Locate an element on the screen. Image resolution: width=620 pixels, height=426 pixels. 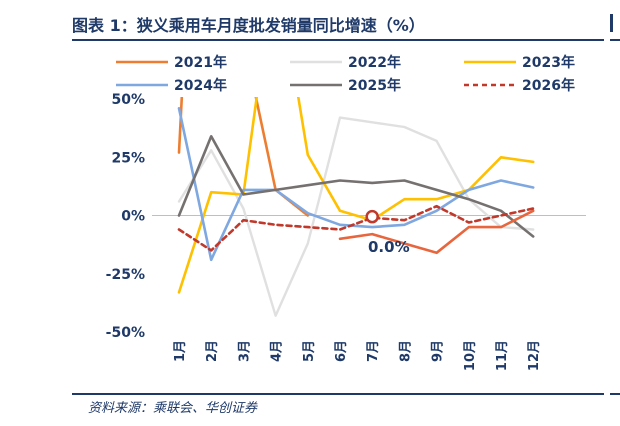
x-tick-label: 9月 is located at coordinates (438, 351).